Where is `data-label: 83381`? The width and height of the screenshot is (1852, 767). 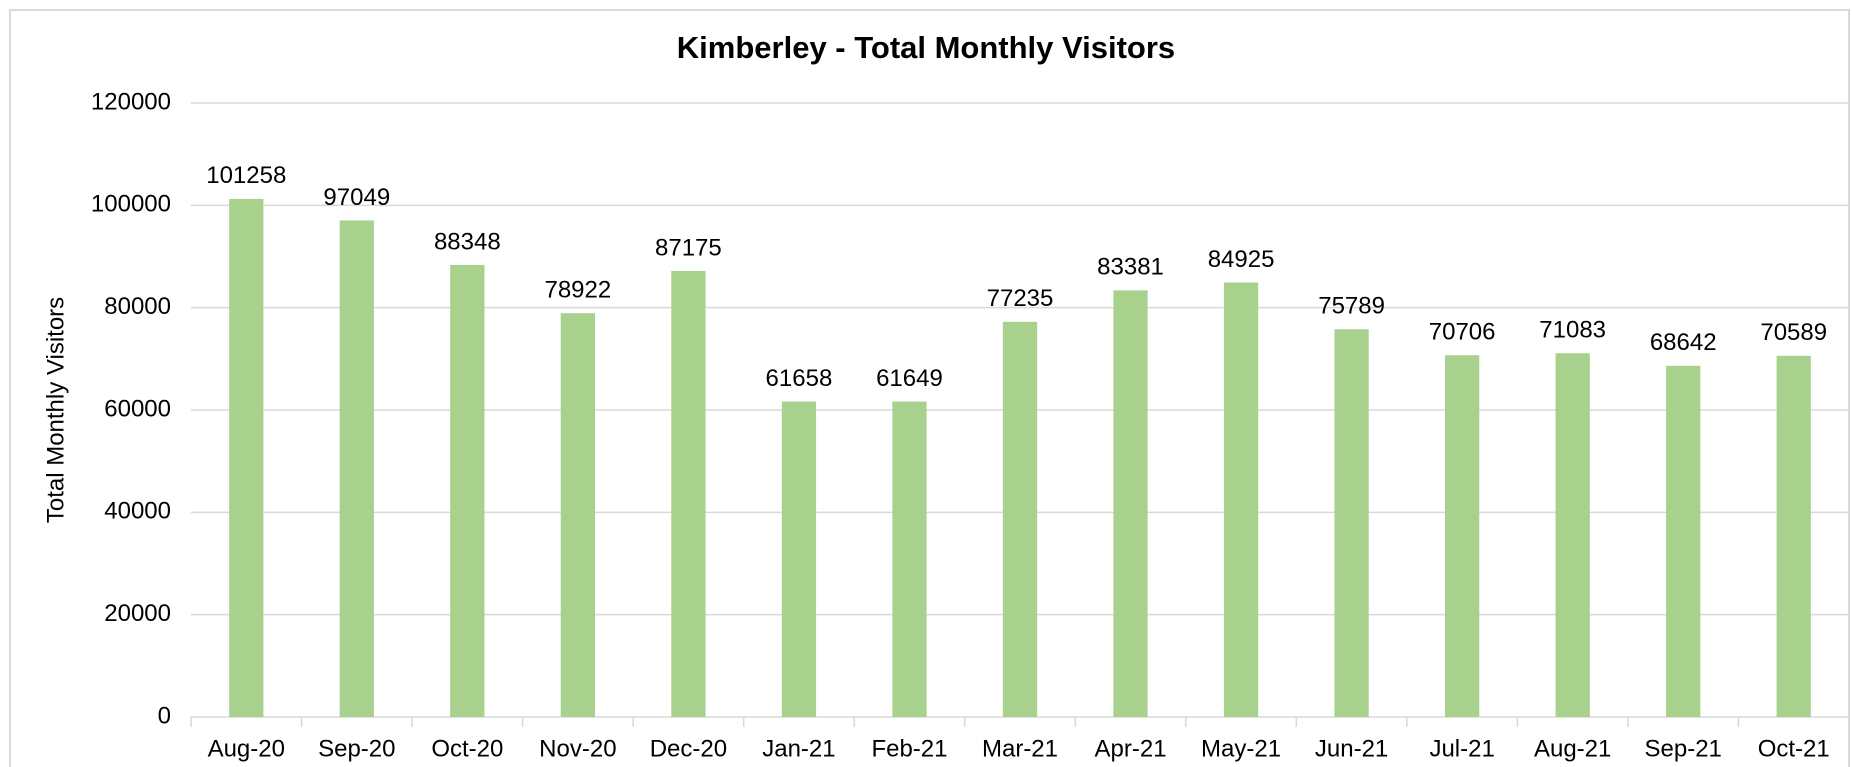 data-label: 83381 is located at coordinates (1130, 267).